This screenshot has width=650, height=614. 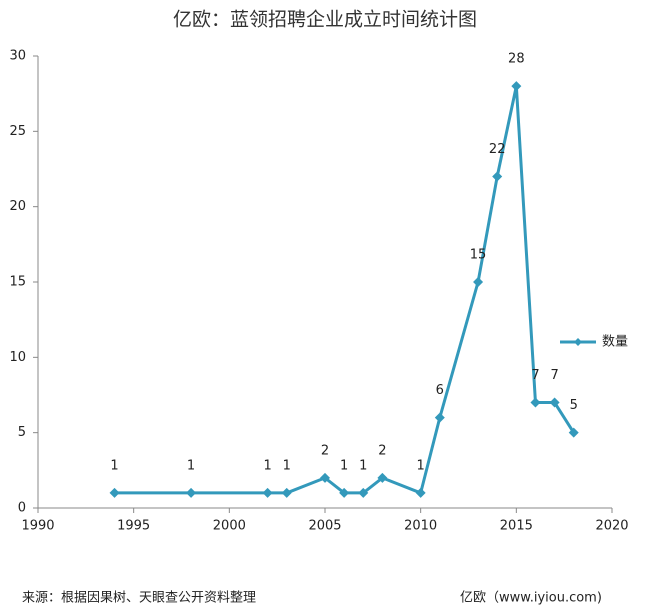 What do you see at coordinates (37, 526) in the screenshot?
I see `x-tick-label: 1990` at bounding box center [37, 526].